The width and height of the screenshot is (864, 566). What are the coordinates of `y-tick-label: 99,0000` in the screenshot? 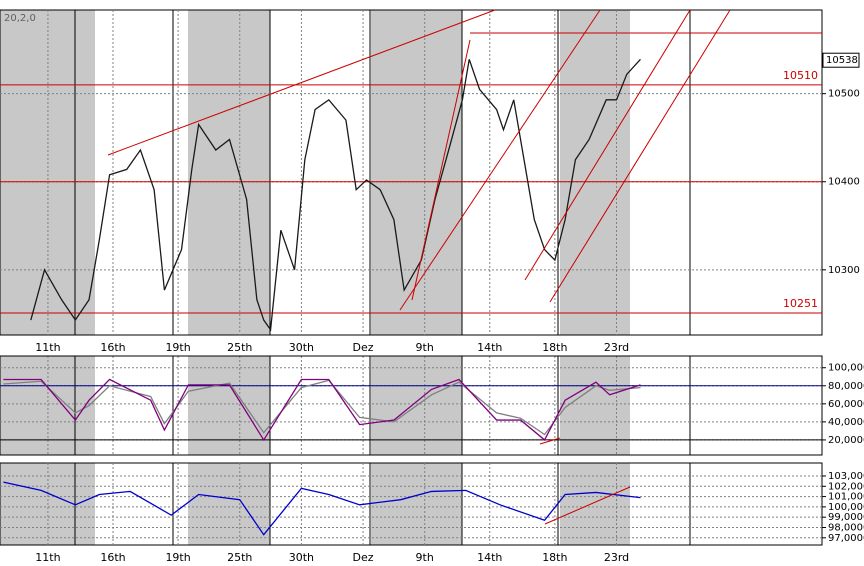 It's located at (846, 517).